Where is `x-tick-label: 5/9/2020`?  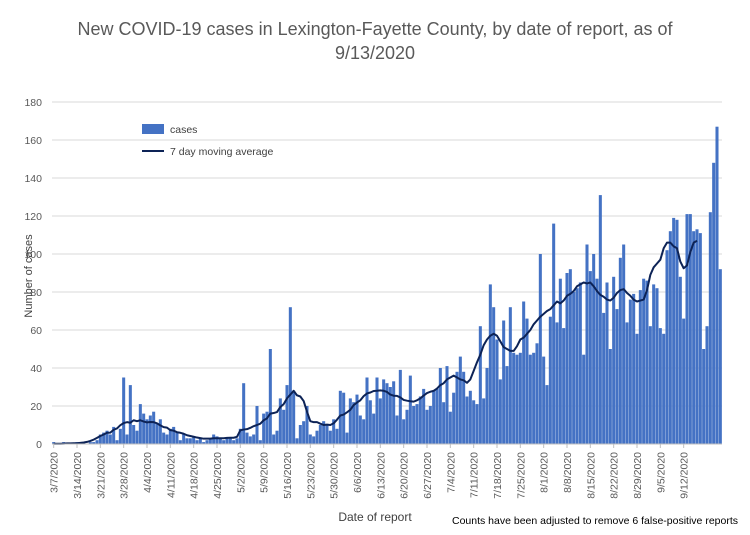 x-tick-label: 5/9/2020 is located at coordinates (265, 472).